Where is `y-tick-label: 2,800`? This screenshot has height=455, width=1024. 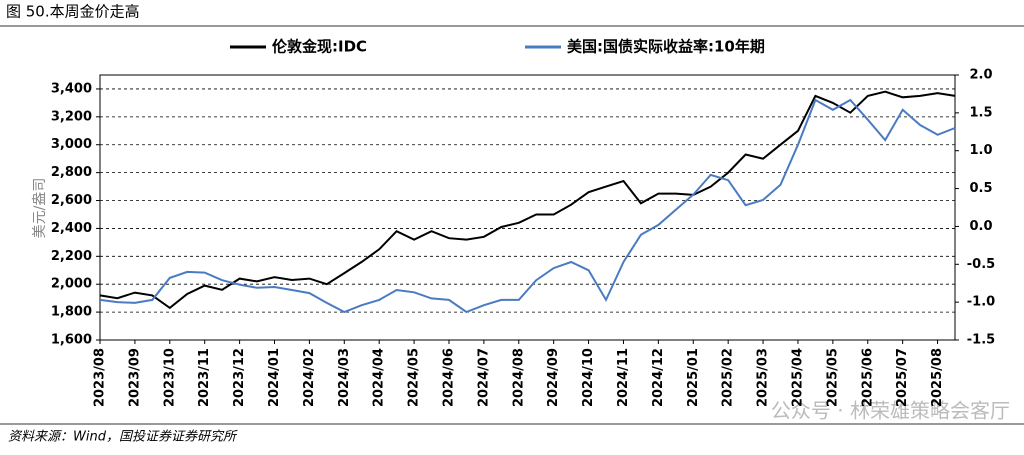
y-tick-label: 2,800 is located at coordinates (71, 172).